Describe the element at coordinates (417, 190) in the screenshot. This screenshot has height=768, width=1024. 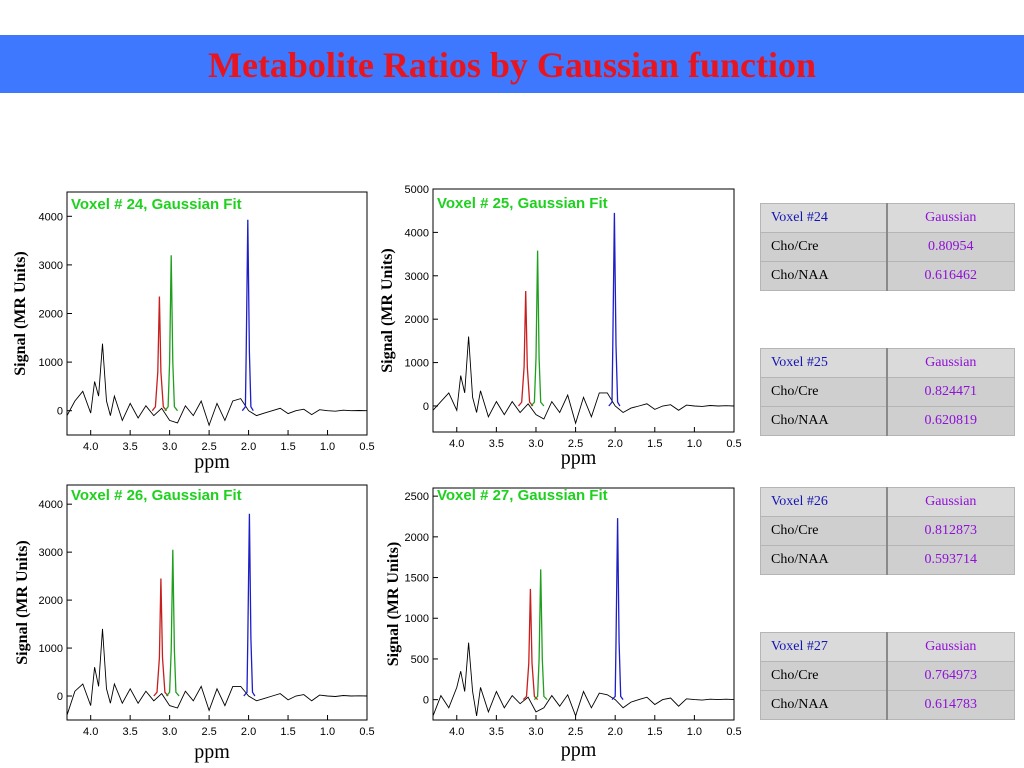
I see `y-tick-label: 5000` at that location.